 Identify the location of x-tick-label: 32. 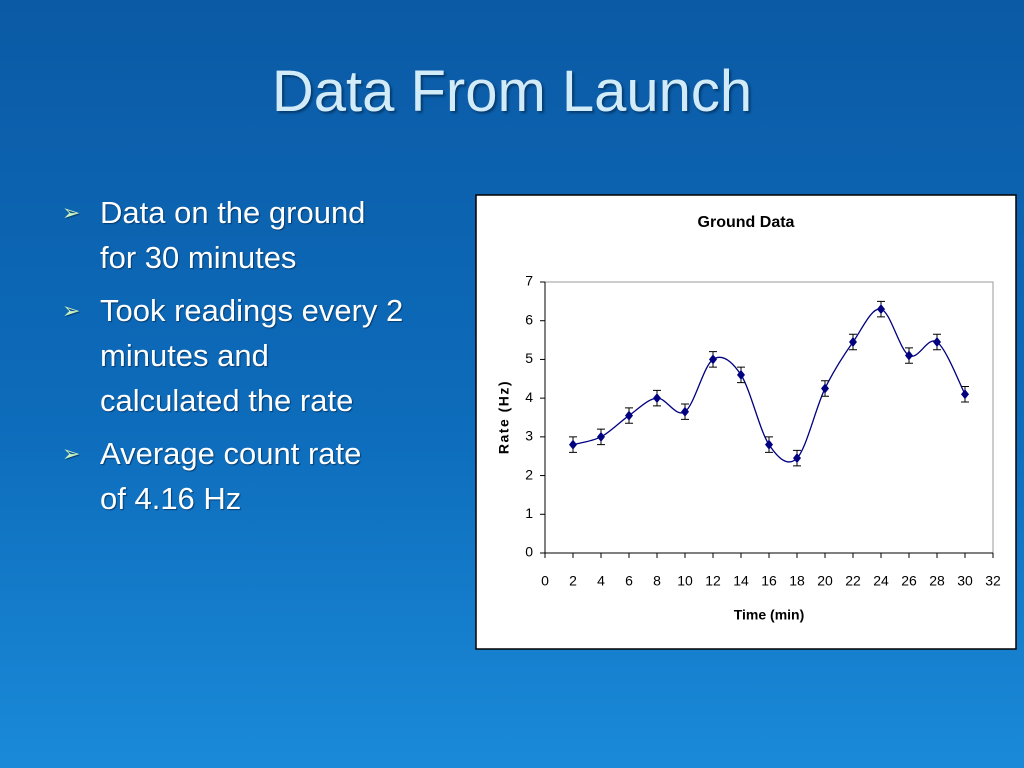
(993, 581).